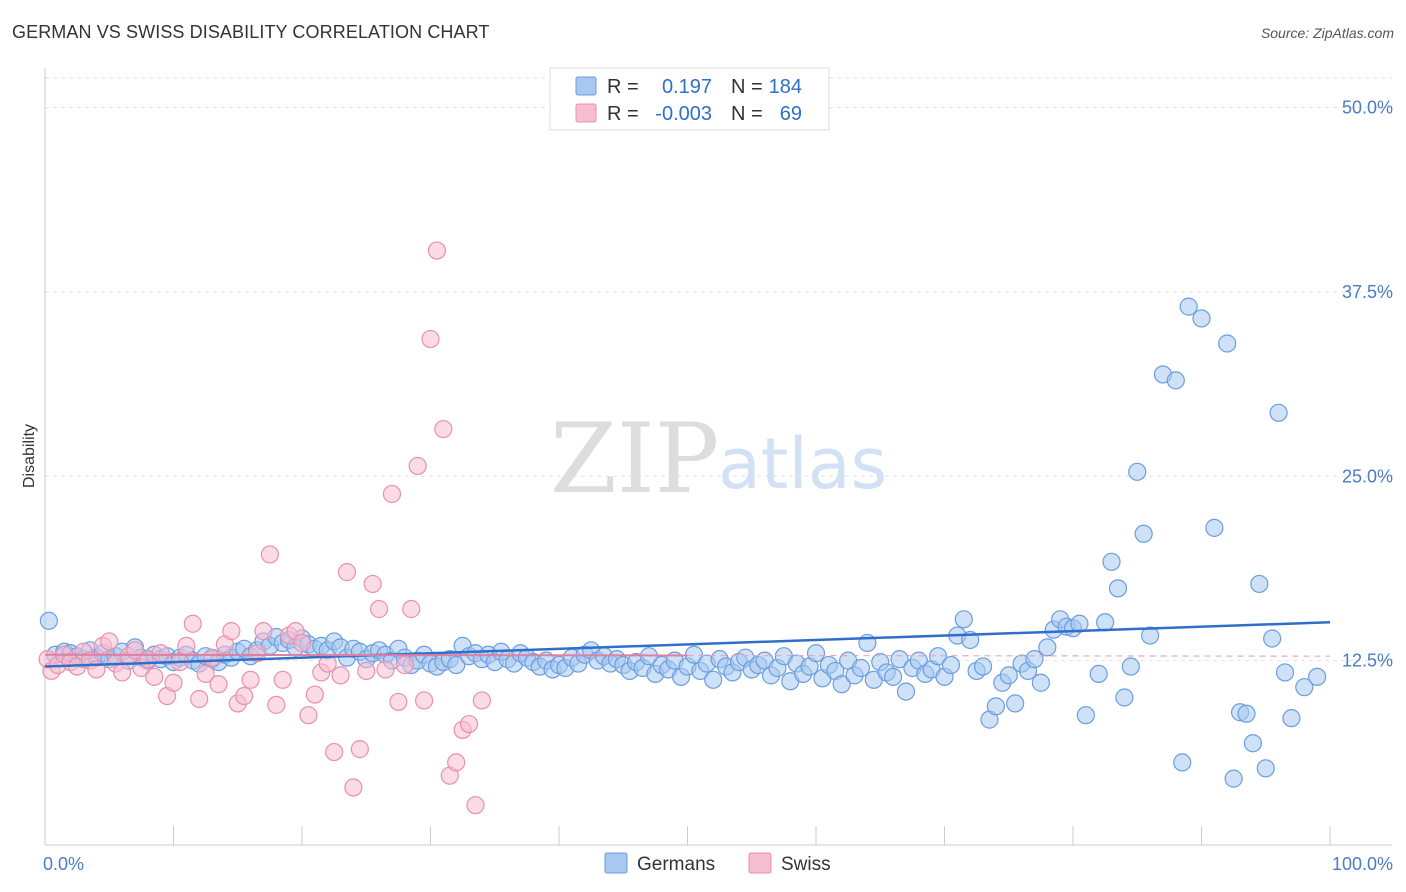 This screenshot has width=1406, height=892. What do you see at coordinates (623, 87) in the screenshot?
I see `legend-r-label-germans: R =` at bounding box center [623, 87].